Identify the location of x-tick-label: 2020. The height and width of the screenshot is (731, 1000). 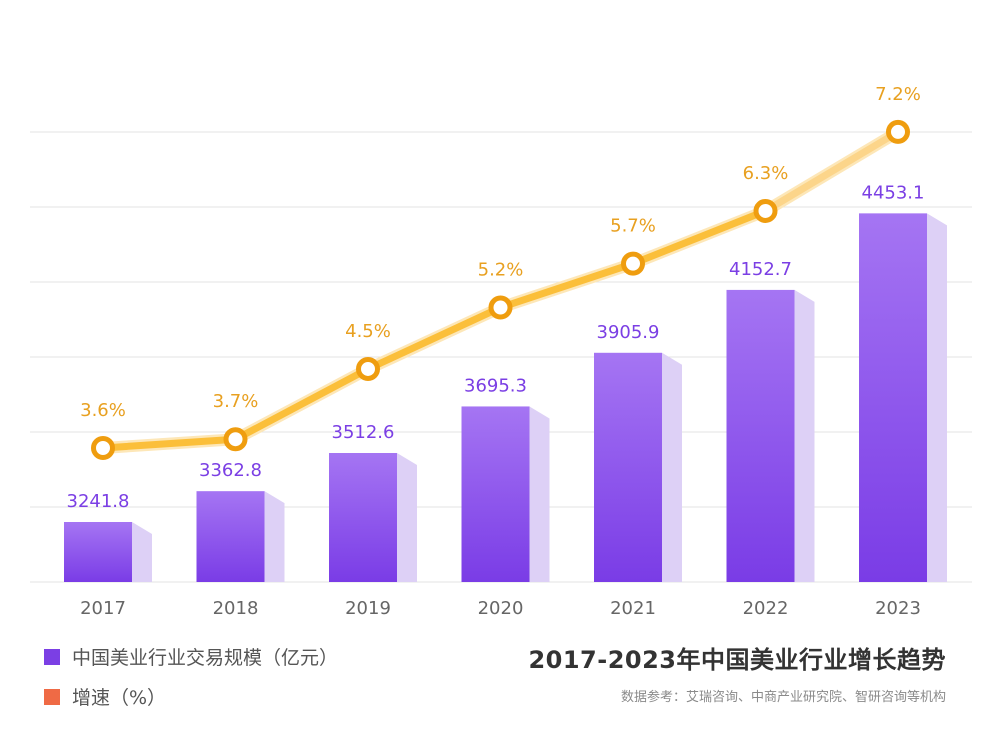
(501, 608).